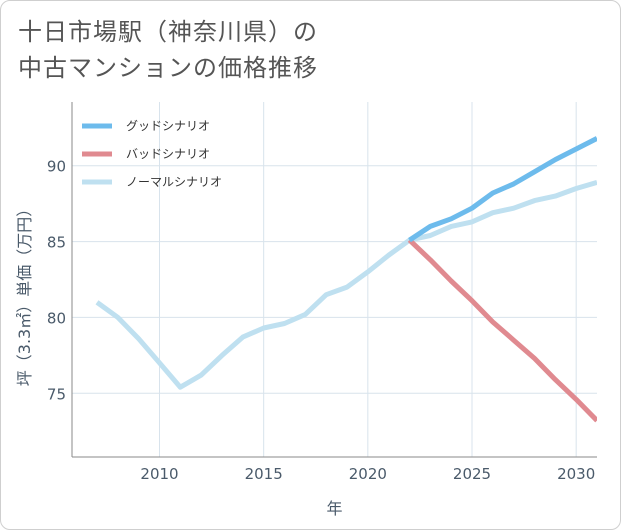  I want to click on x-tick-label: 2025, so click(472, 474).